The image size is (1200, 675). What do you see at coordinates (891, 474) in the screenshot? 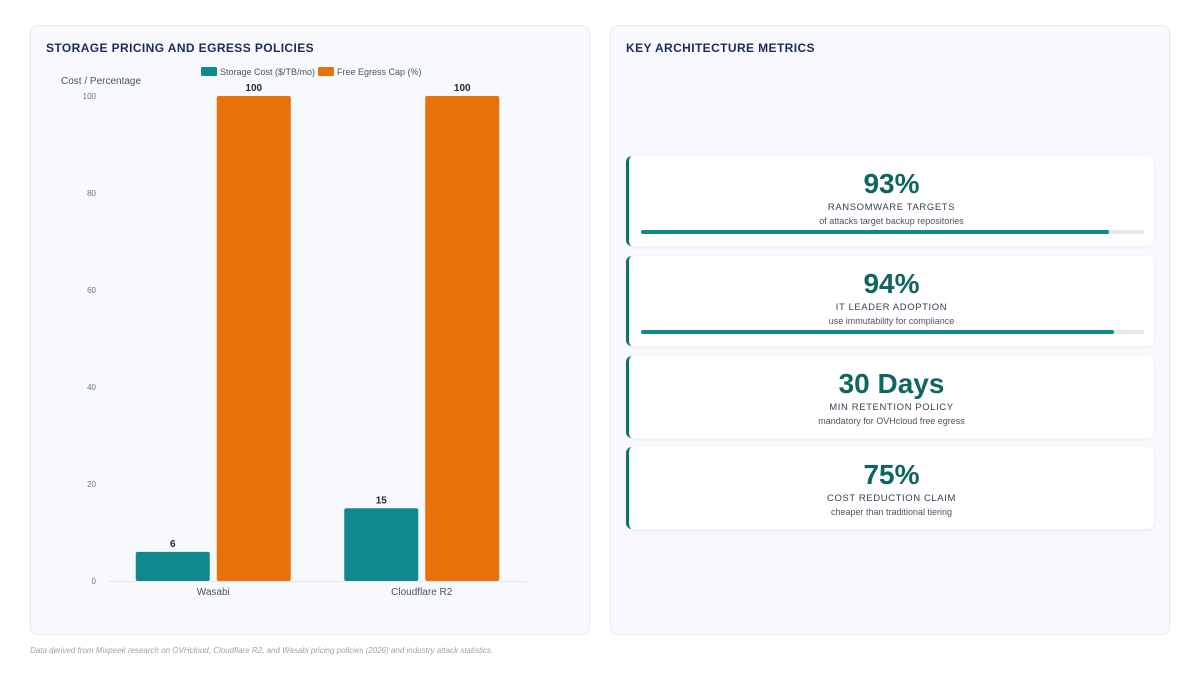
I see `metric-value: 75%` at bounding box center [891, 474].